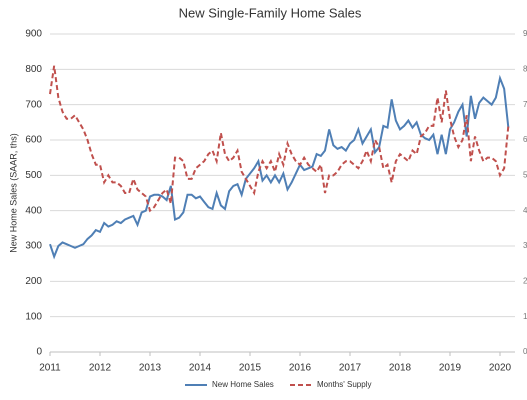  What do you see at coordinates (33, 34) in the screenshot?
I see `y-tick-label: 900` at bounding box center [33, 34].